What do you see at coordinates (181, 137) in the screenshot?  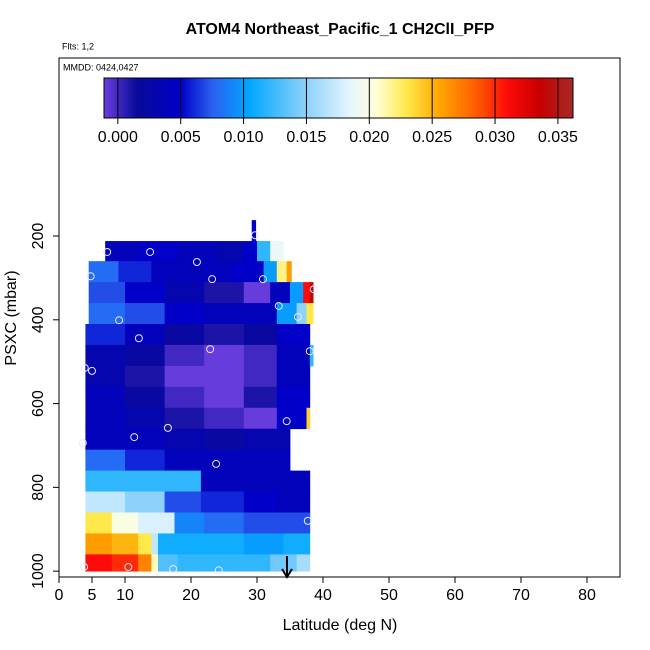 I see `colorbar-tick-label: 0.005` at bounding box center [181, 137].